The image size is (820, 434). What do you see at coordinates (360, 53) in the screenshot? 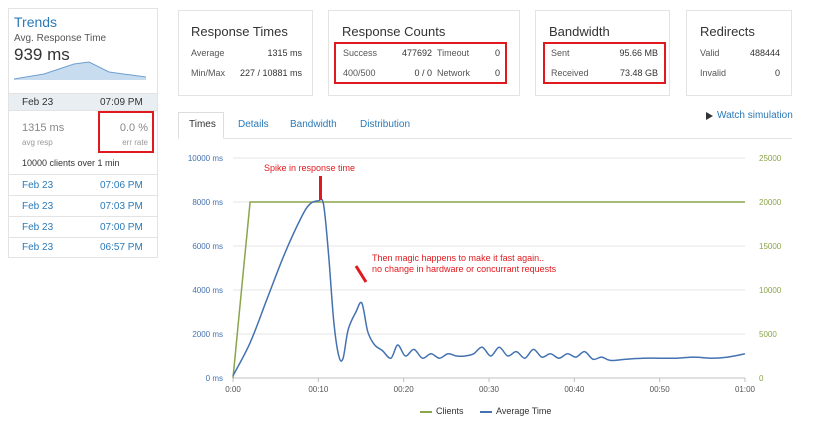
I see `success-label: Success` at bounding box center [360, 53].